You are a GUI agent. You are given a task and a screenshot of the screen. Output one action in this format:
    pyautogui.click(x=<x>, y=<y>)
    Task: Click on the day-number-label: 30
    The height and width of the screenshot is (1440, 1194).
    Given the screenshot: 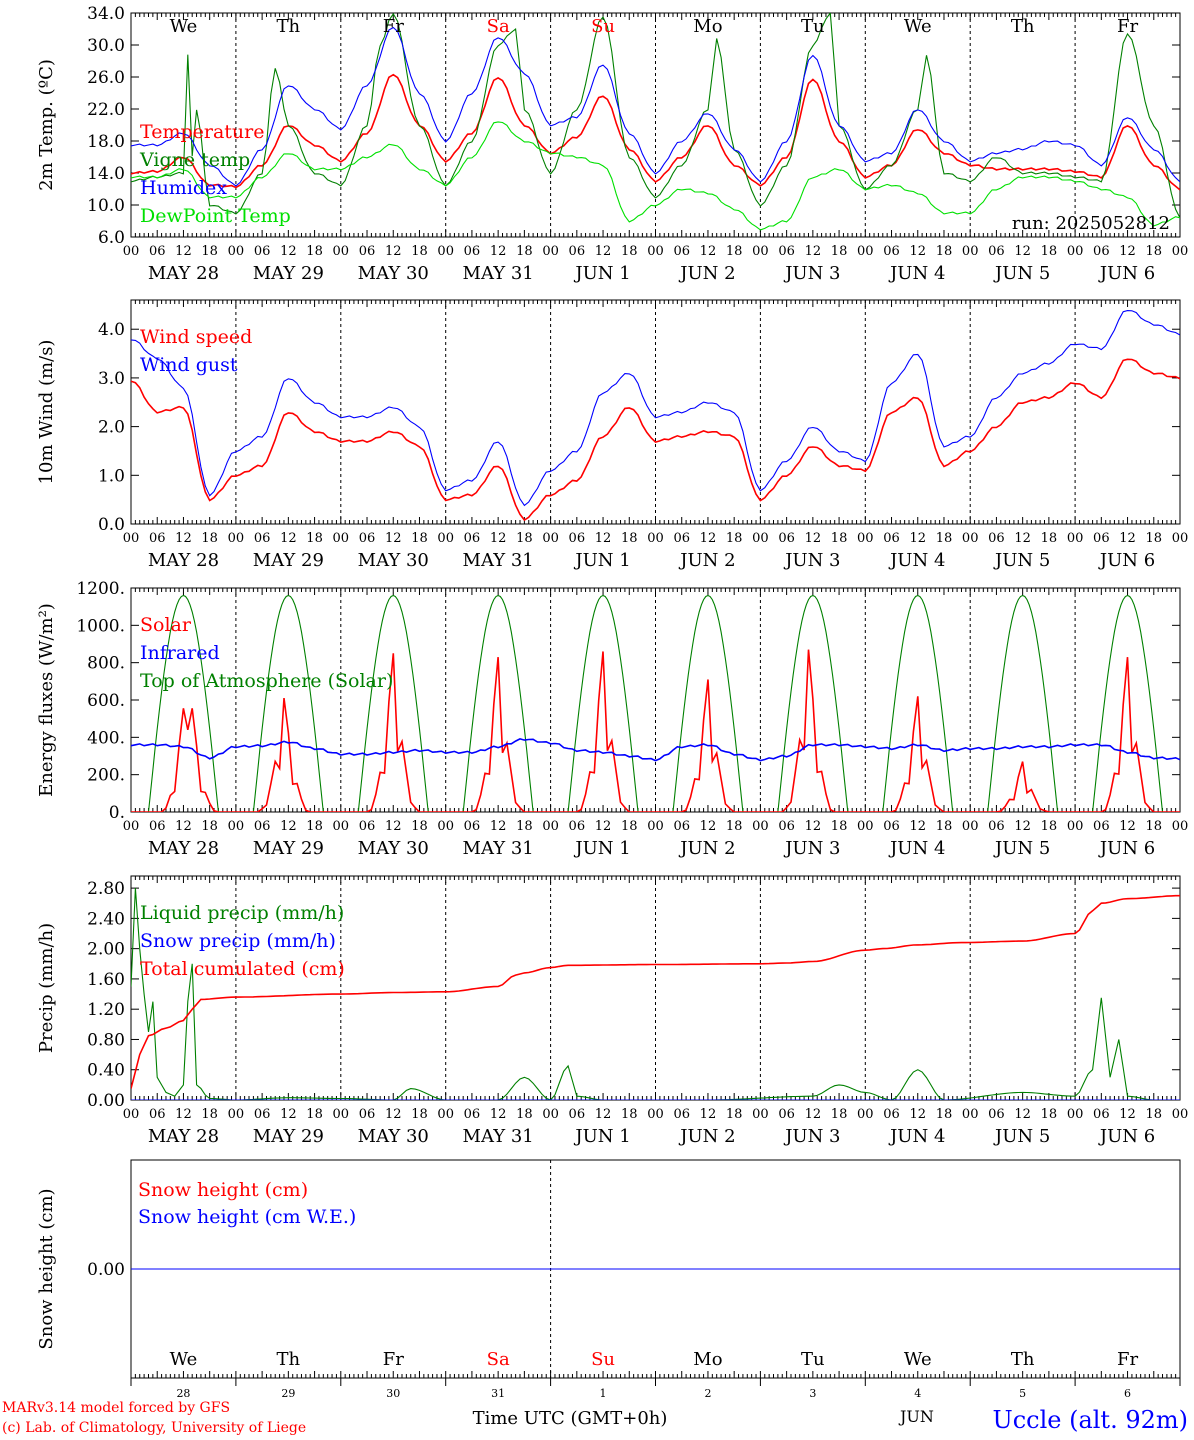 What is the action you would take?
    pyautogui.click(x=393, y=1393)
    